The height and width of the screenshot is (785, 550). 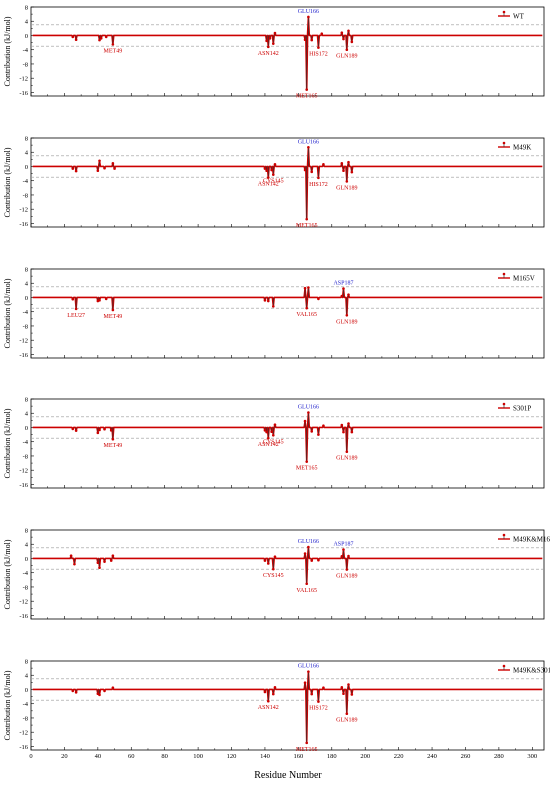 I want to click on x-tick-label: 120, so click(x=232, y=756).